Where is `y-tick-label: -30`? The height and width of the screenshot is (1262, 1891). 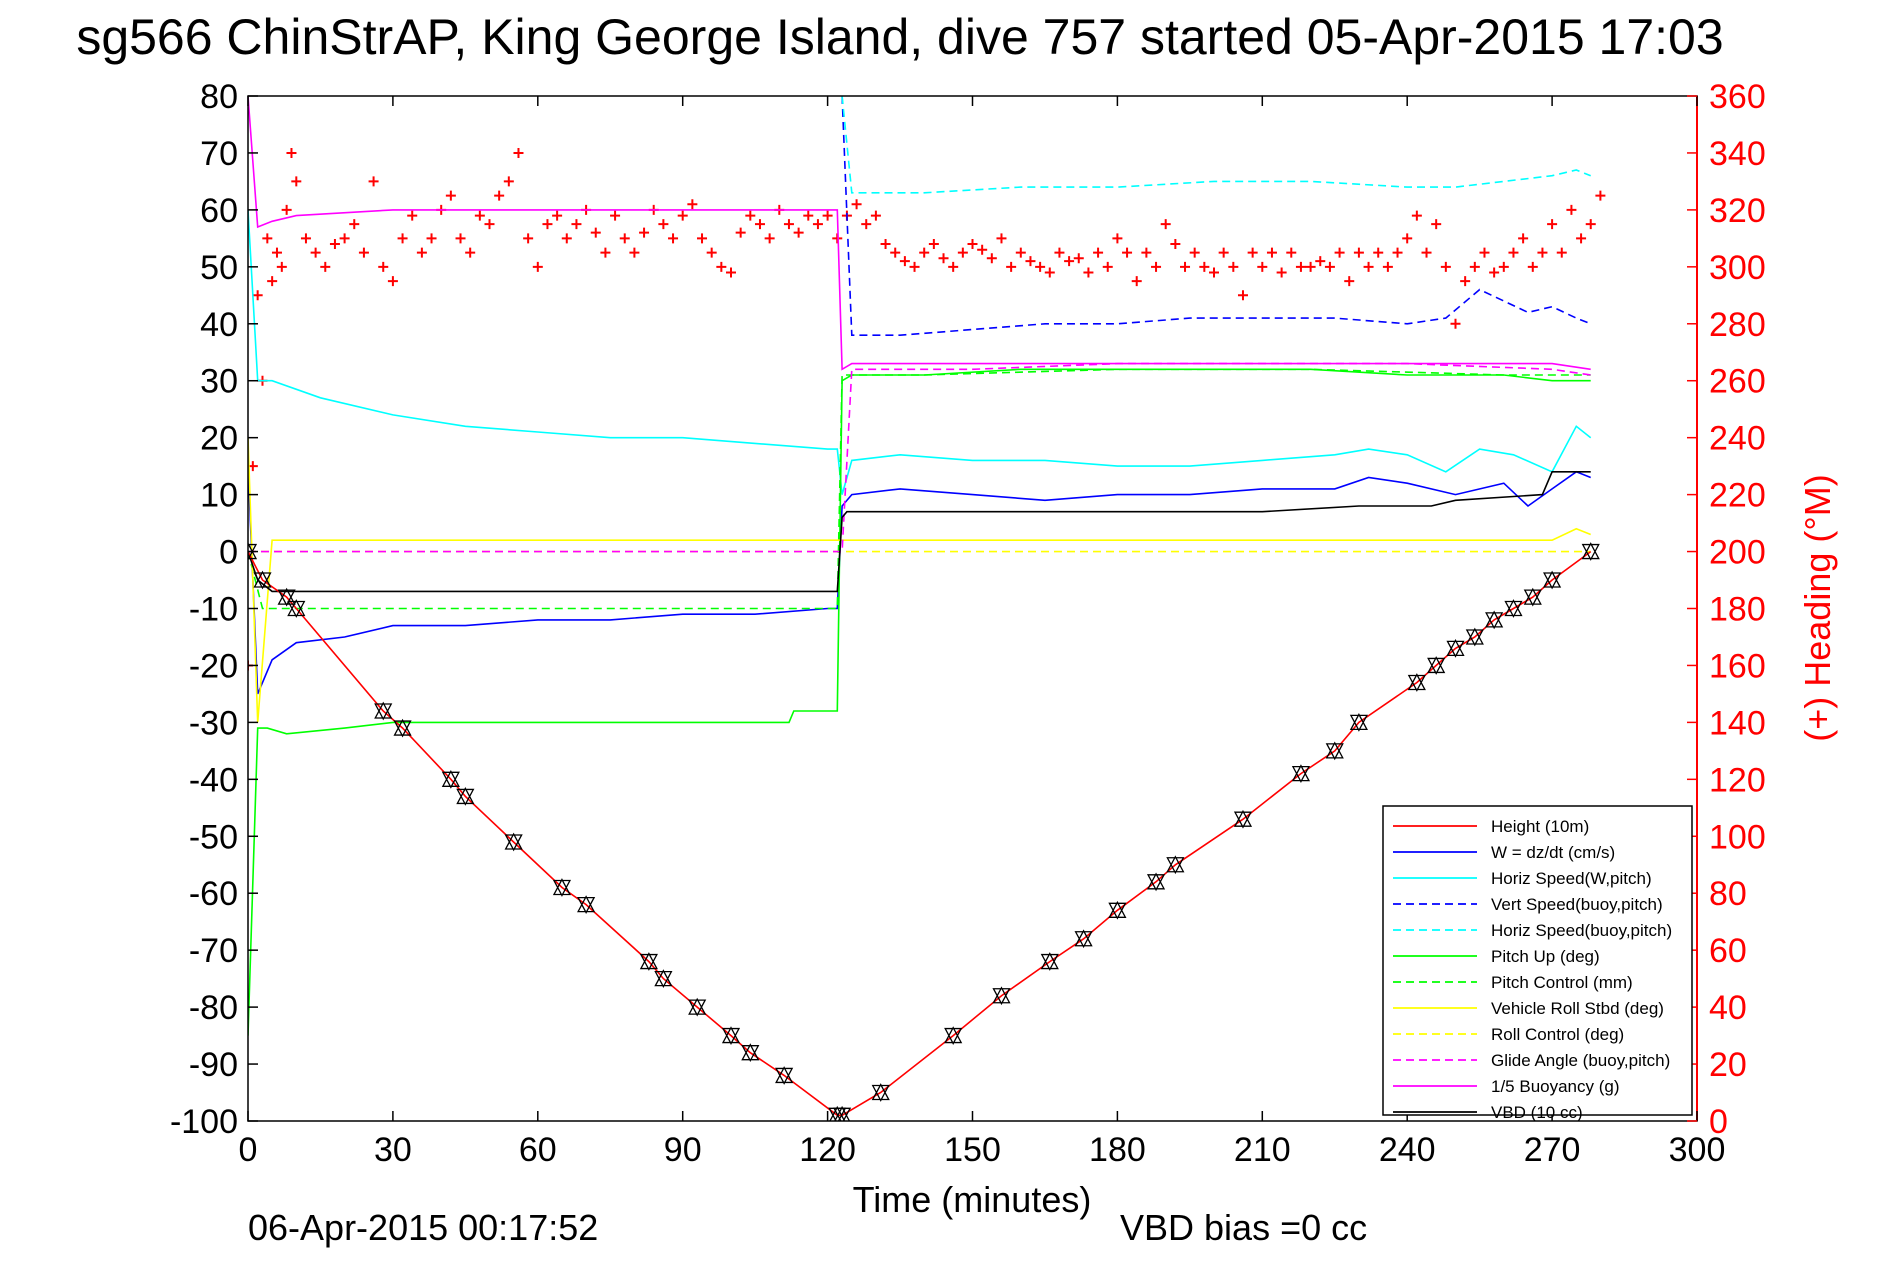
y-tick-label: -30 is located at coordinates (213, 723).